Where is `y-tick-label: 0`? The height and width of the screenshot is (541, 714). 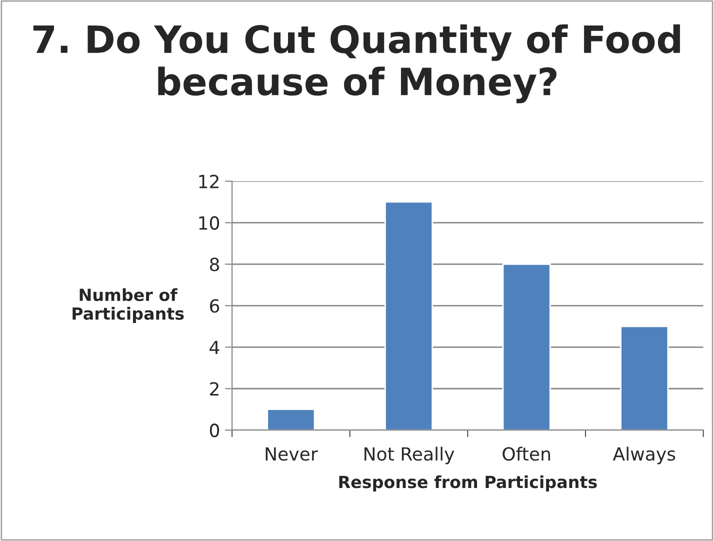 y-tick-label: 0 is located at coordinates (215, 431).